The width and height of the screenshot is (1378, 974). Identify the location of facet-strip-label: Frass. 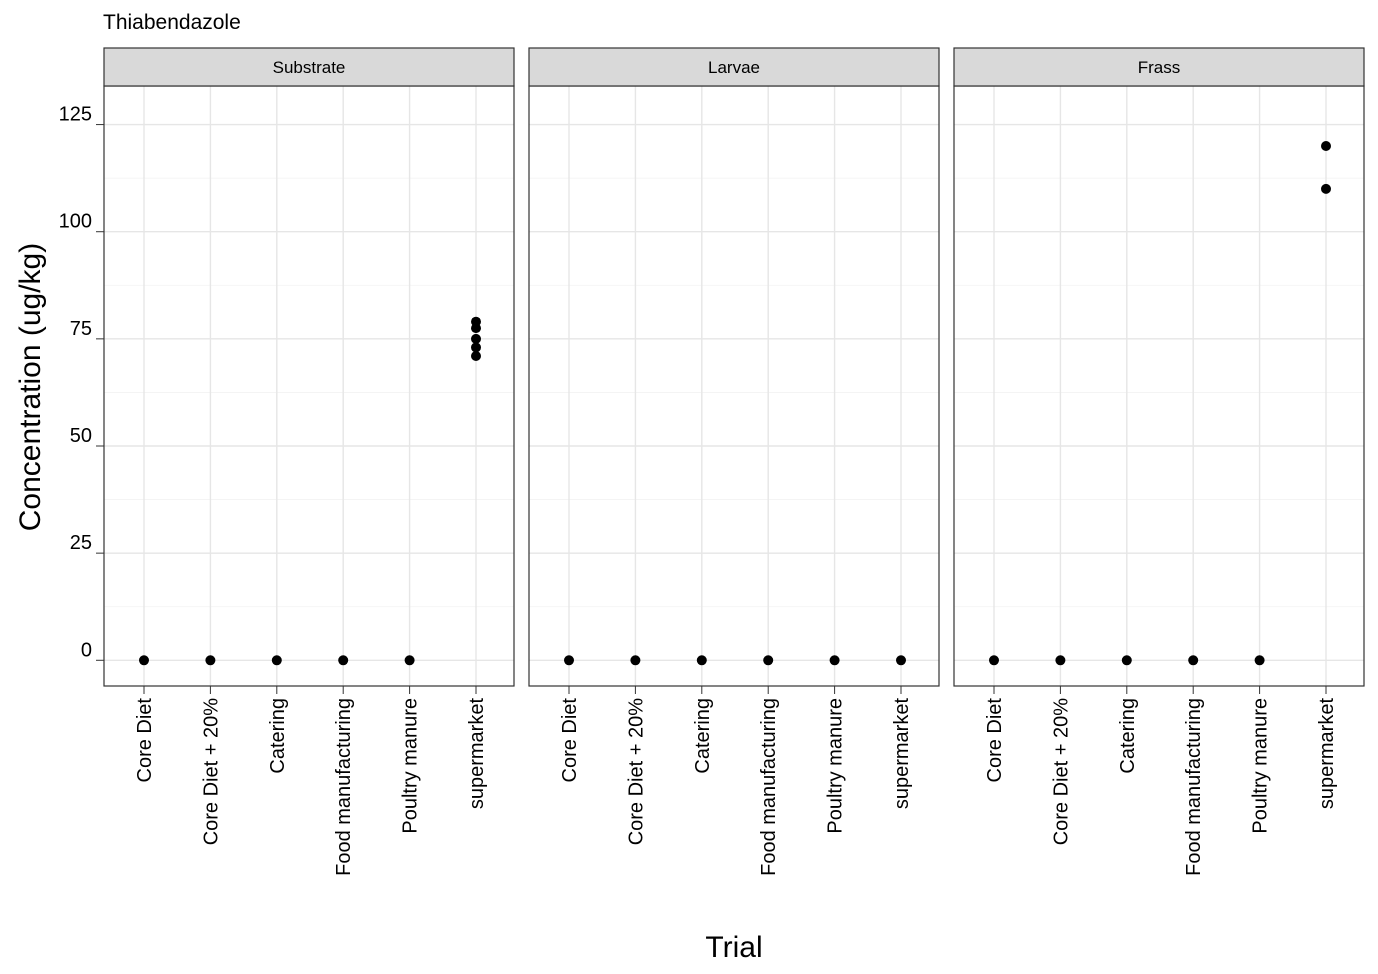
(1159, 67).